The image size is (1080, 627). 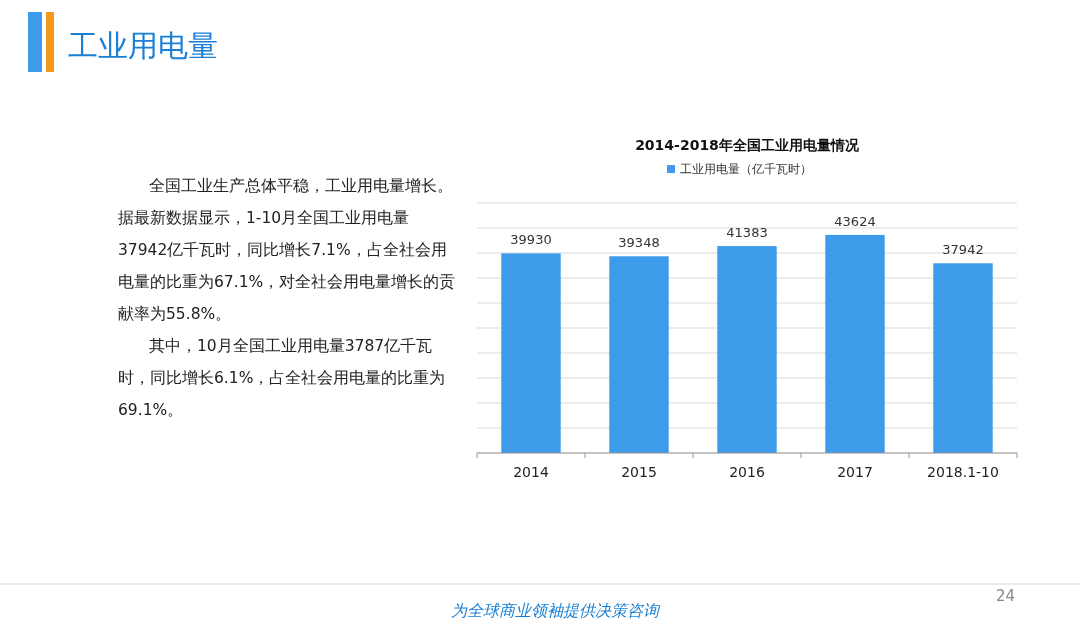 What do you see at coordinates (855, 472) in the screenshot?
I see `x-tick-label: 2017` at bounding box center [855, 472].